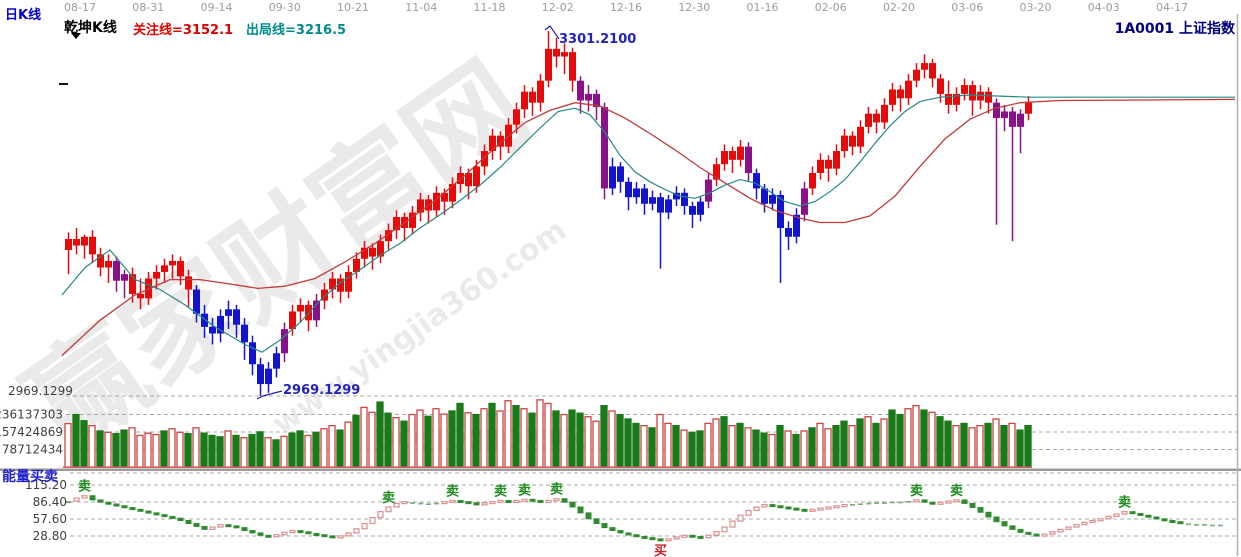 Image resolution: width=1241 pixels, height=557 pixels. I want to click on symbol-name-label: 1A0001 上证指数, so click(1174, 29).